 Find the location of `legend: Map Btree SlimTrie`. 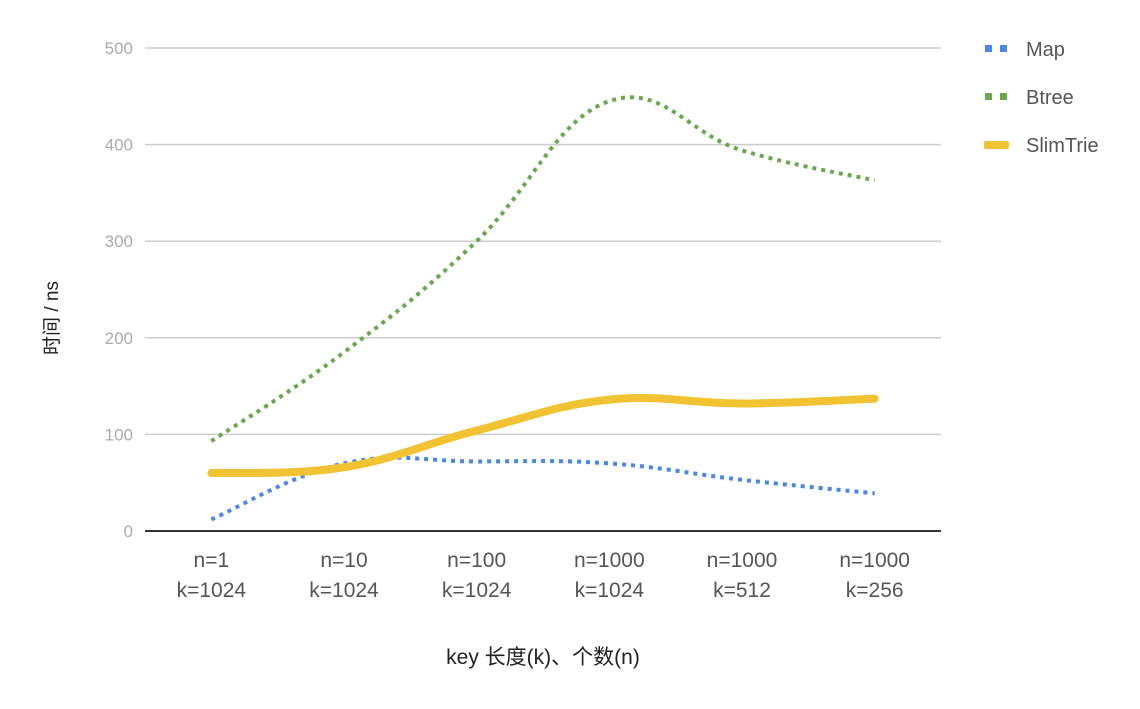

legend: Map Btree SlimTrie is located at coordinates (1041, 98).